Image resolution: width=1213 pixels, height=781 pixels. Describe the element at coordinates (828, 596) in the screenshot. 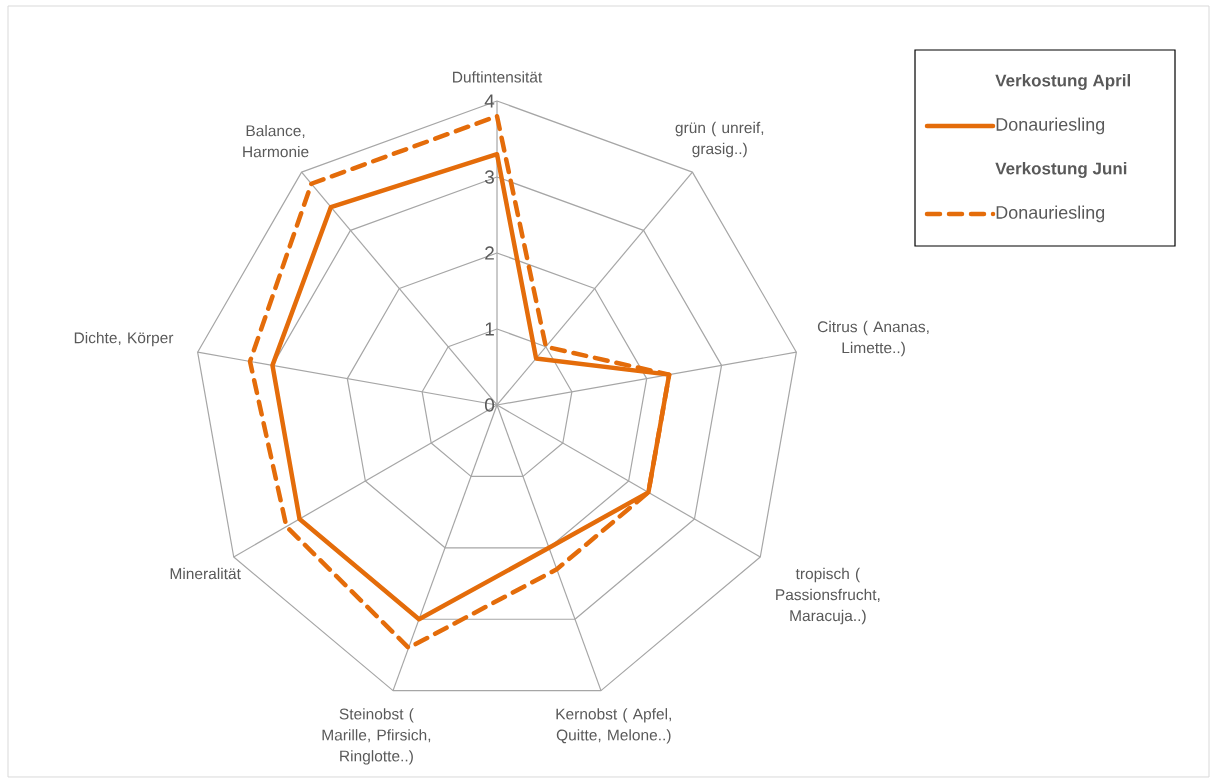

I see `spoke-label: tropisch ( Passionsfrucht, Maracuja..)` at that location.